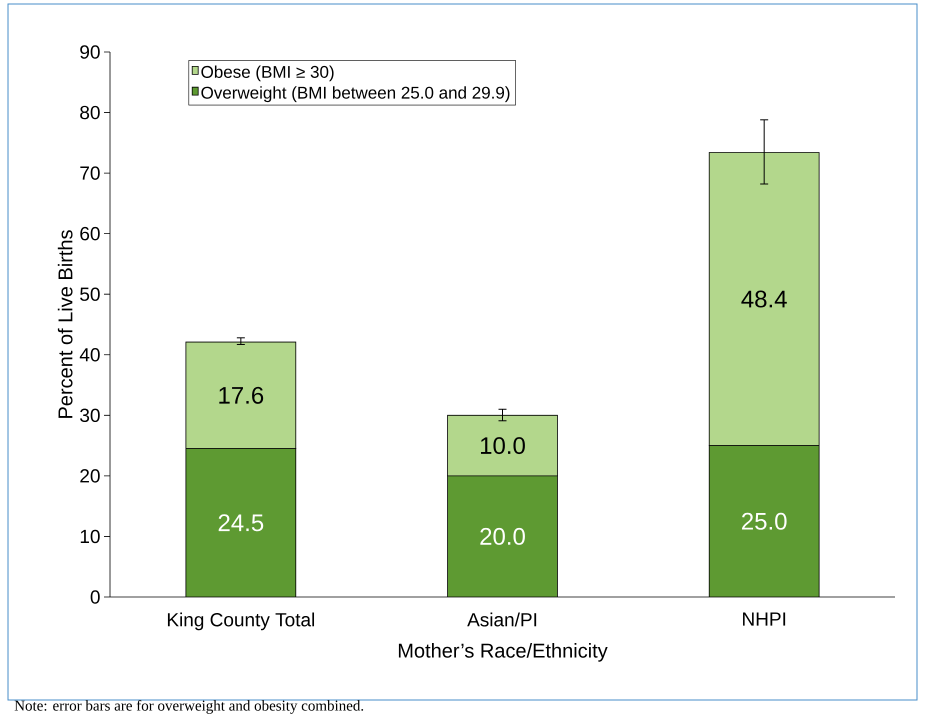 This screenshot has width=925, height=715. What do you see at coordinates (90, 52) in the screenshot?
I see `y-tick-label: 90` at bounding box center [90, 52].